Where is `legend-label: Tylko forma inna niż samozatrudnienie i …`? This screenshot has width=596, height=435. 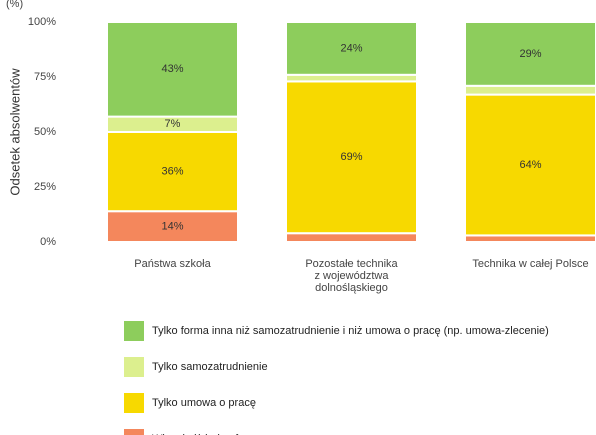 legend-label: Tylko forma inna niż samozatrudnienie i … is located at coordinates (350, 331).